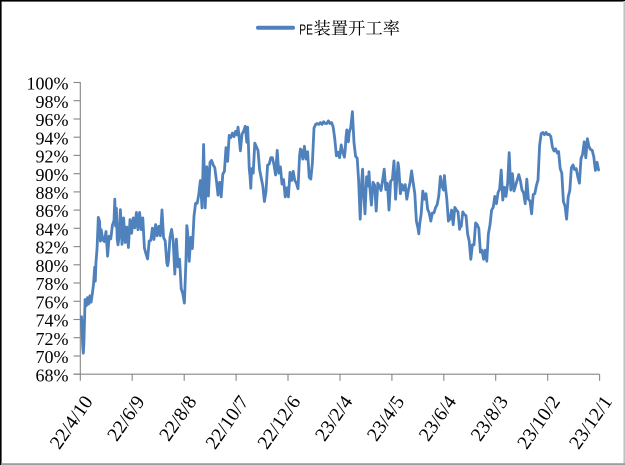 The width and height of the screenshot is (625, 465). Describe the element at coordinates (52, 266) in the screenshot. I see `svg-text: 80%` at that location.